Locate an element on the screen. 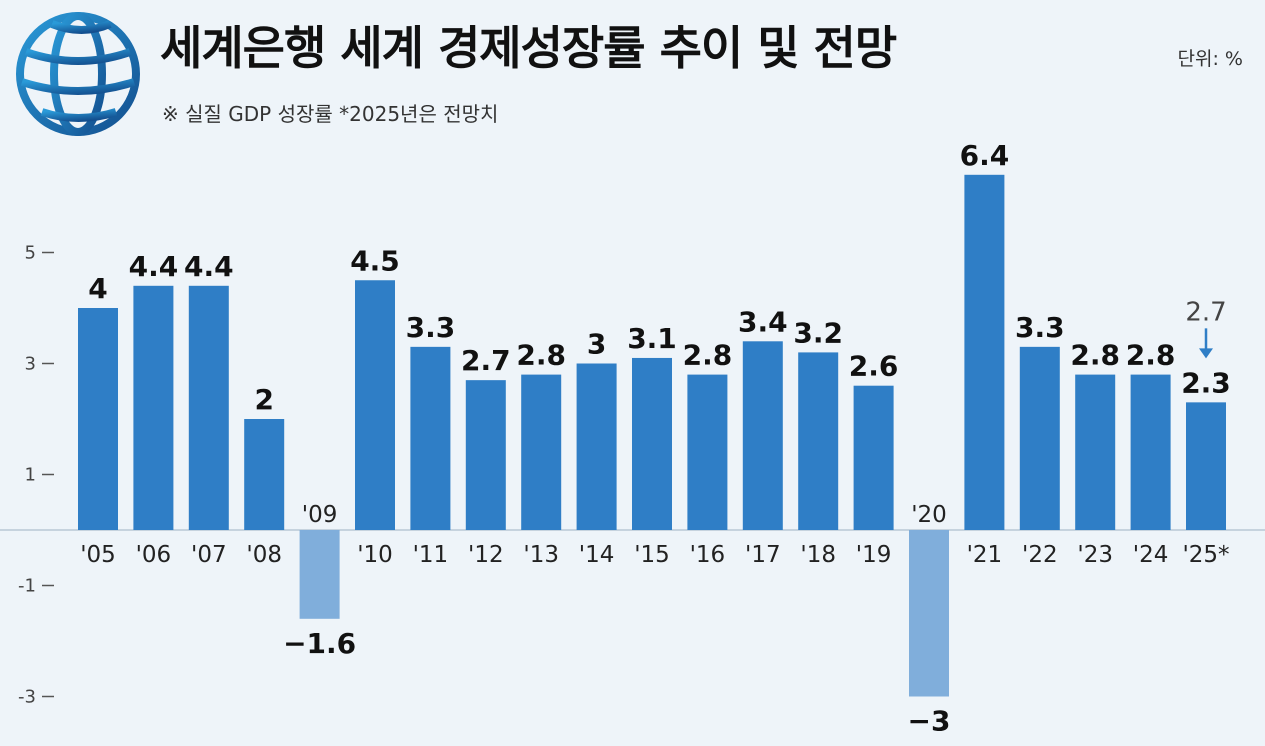  x-tick-label: '12 is located at coordinates (486, 555).